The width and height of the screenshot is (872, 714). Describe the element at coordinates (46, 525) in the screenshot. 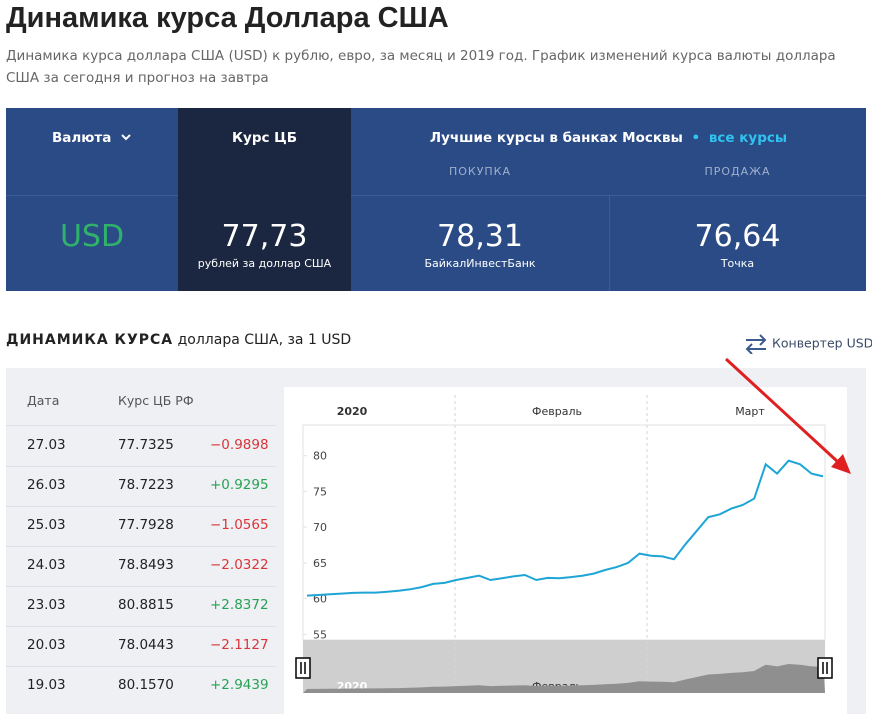

I see `date-cell: 25.03` at that location.